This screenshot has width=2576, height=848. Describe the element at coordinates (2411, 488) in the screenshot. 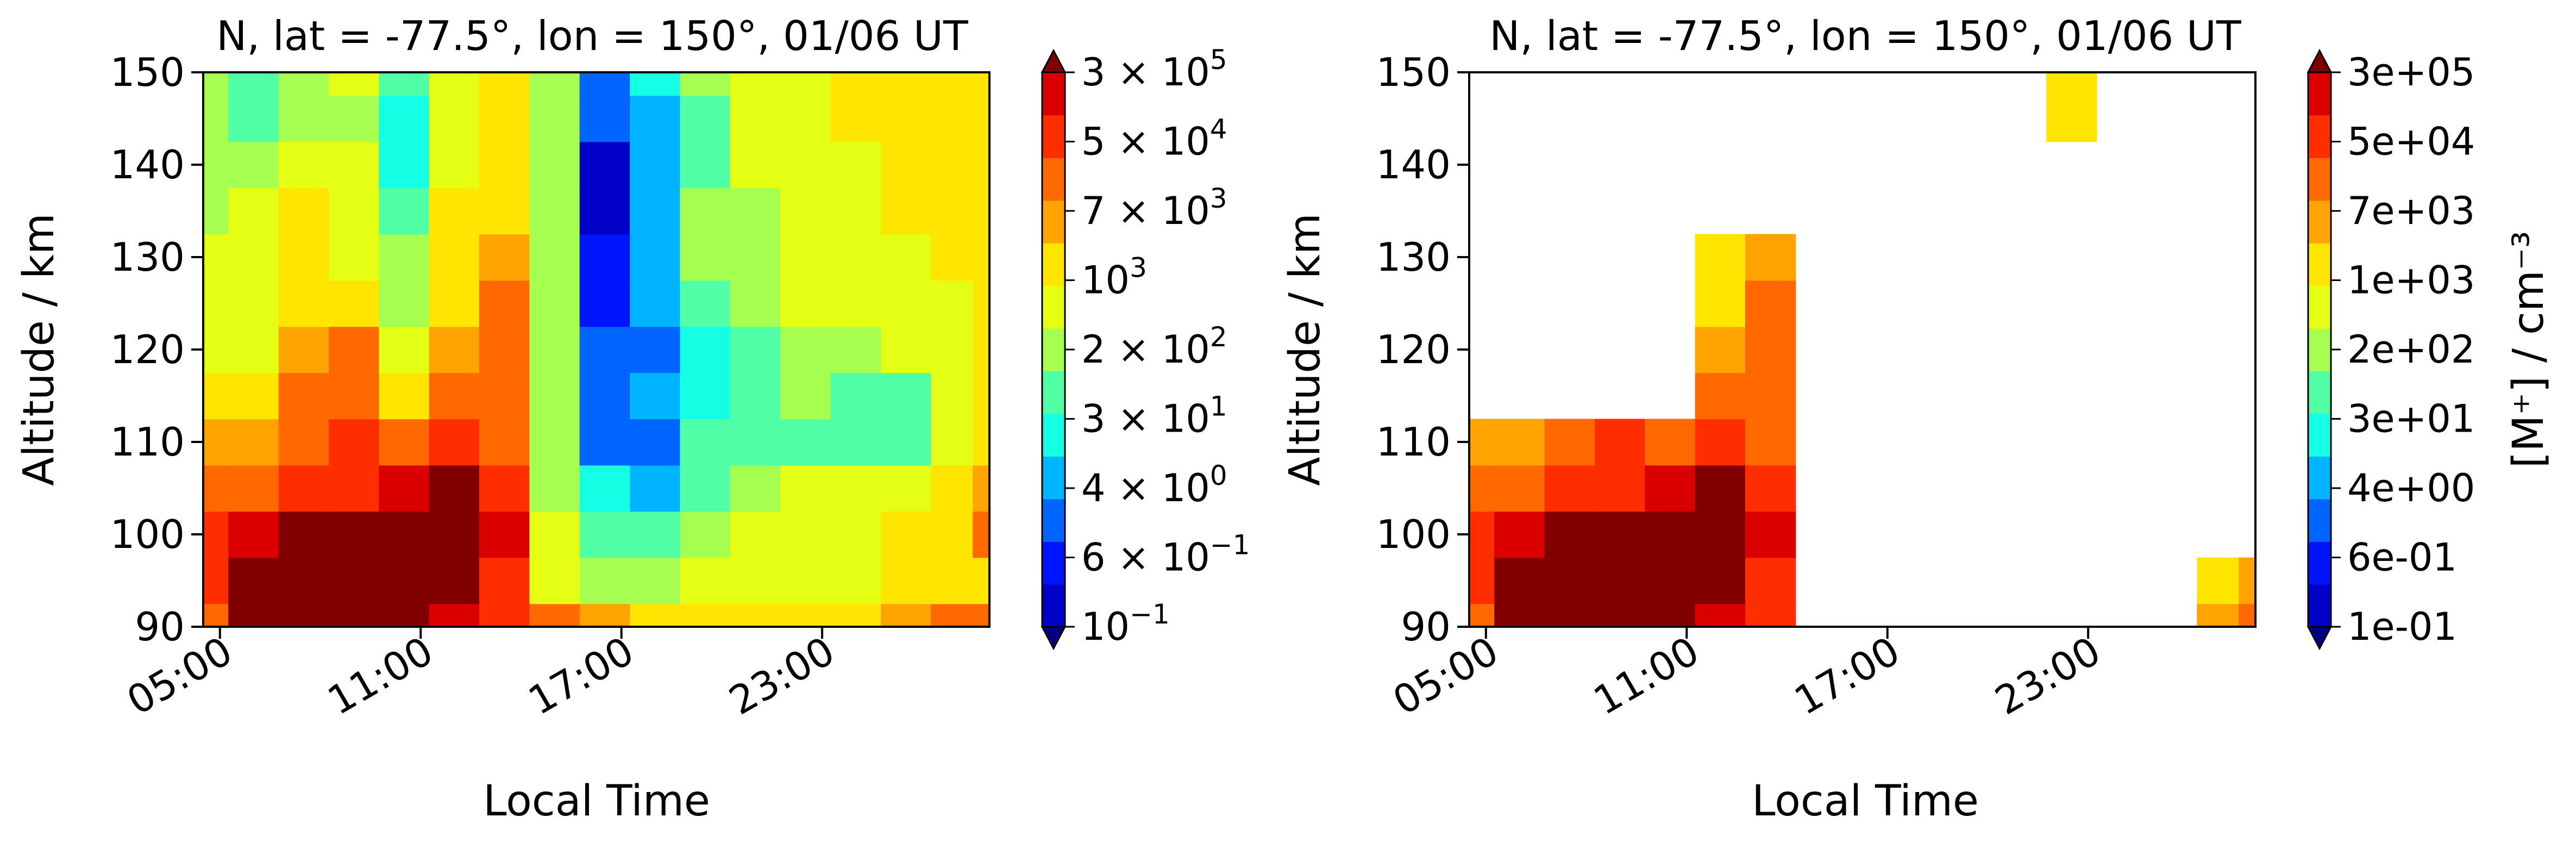

I see `colorbar-tick-label: 4e+00` at that location.